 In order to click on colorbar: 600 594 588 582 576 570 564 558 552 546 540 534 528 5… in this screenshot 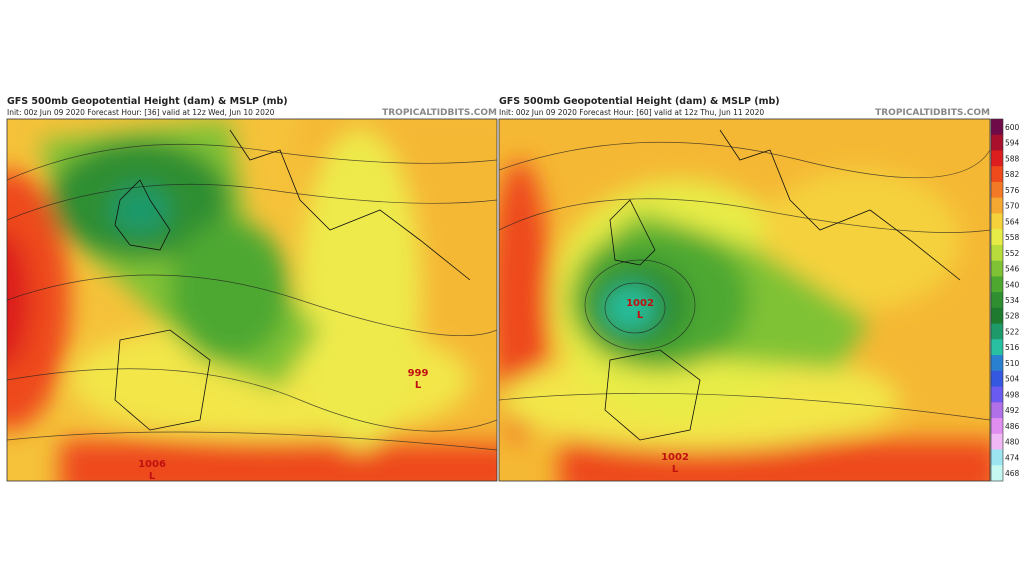, I will do `click(1005, 300)`.